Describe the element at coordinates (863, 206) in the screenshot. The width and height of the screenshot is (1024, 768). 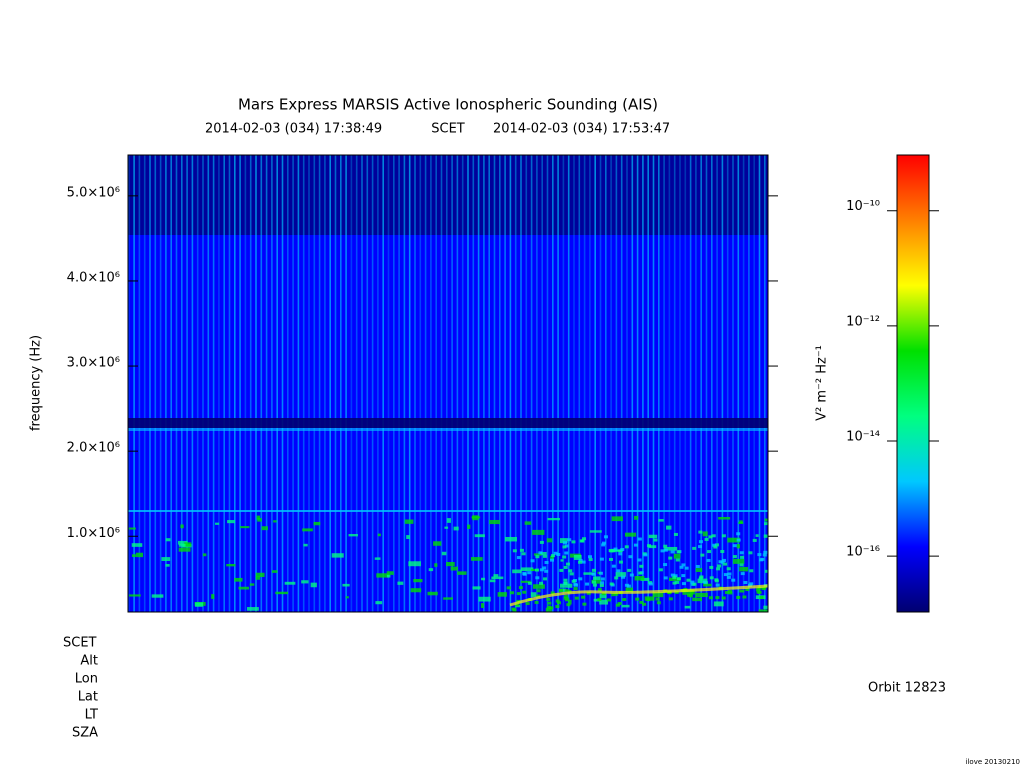
I see `colorbar-tick-label: 10⁻¹⁰` at that location.